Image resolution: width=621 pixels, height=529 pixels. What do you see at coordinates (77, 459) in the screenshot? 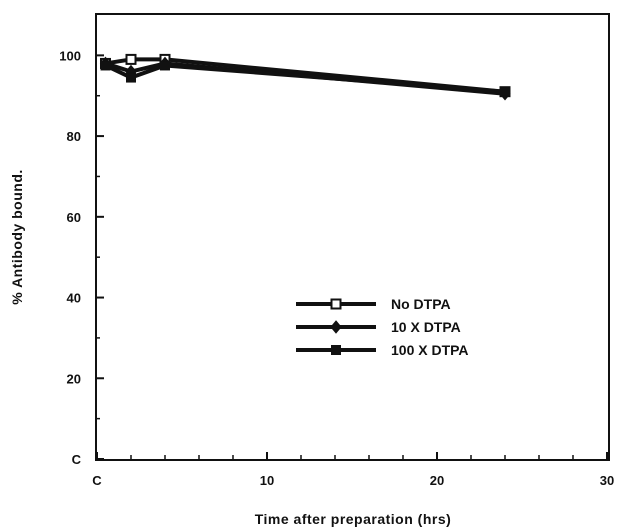
I see `y-tick-label: C` at bounding box center [77, 459].